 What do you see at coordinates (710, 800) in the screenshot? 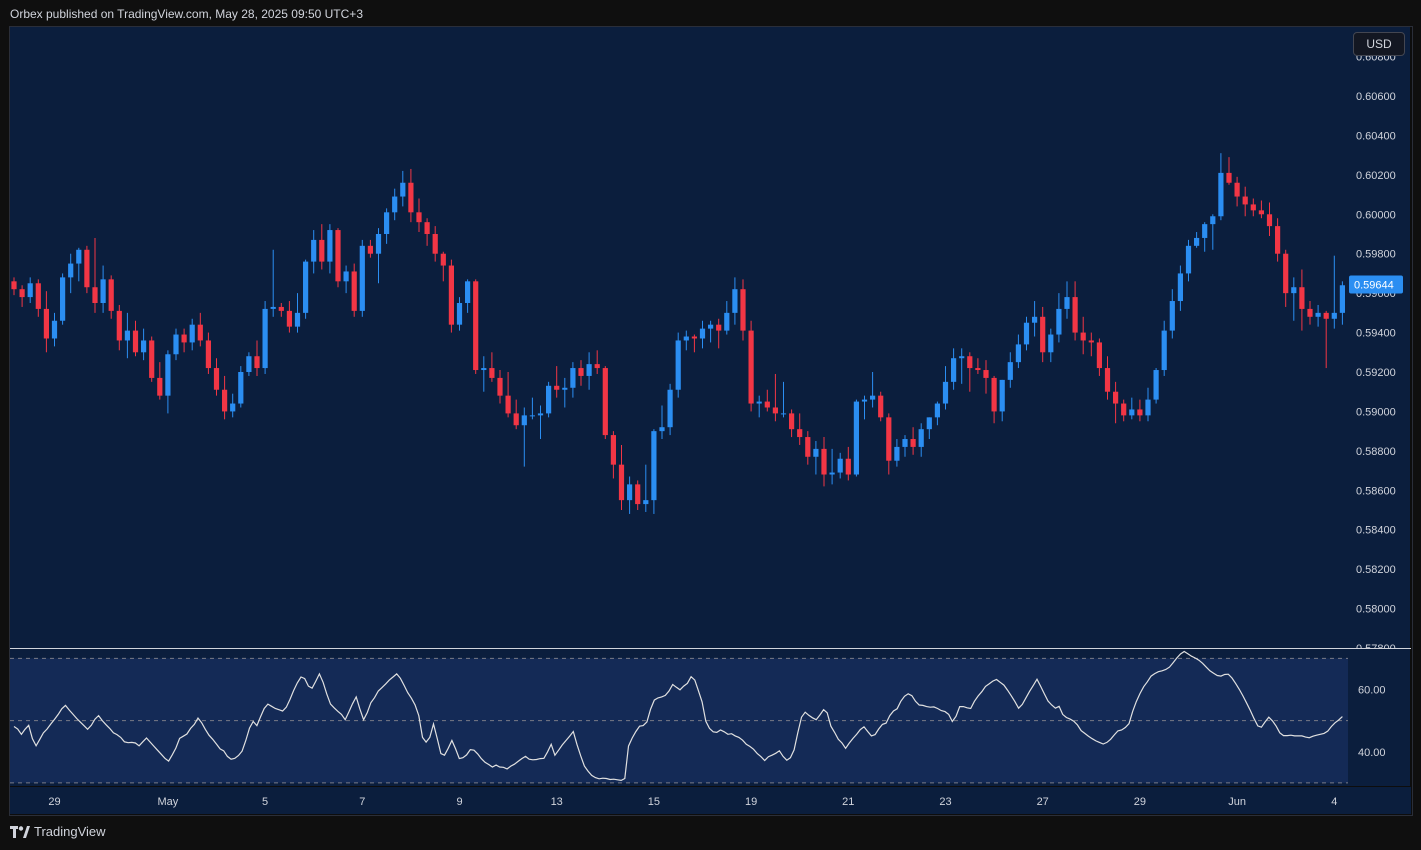
I see `time-axis: 29 May 5 7 9 13 15 19 21 23 27 29 Jun 4` at bounding box center [710, 800].